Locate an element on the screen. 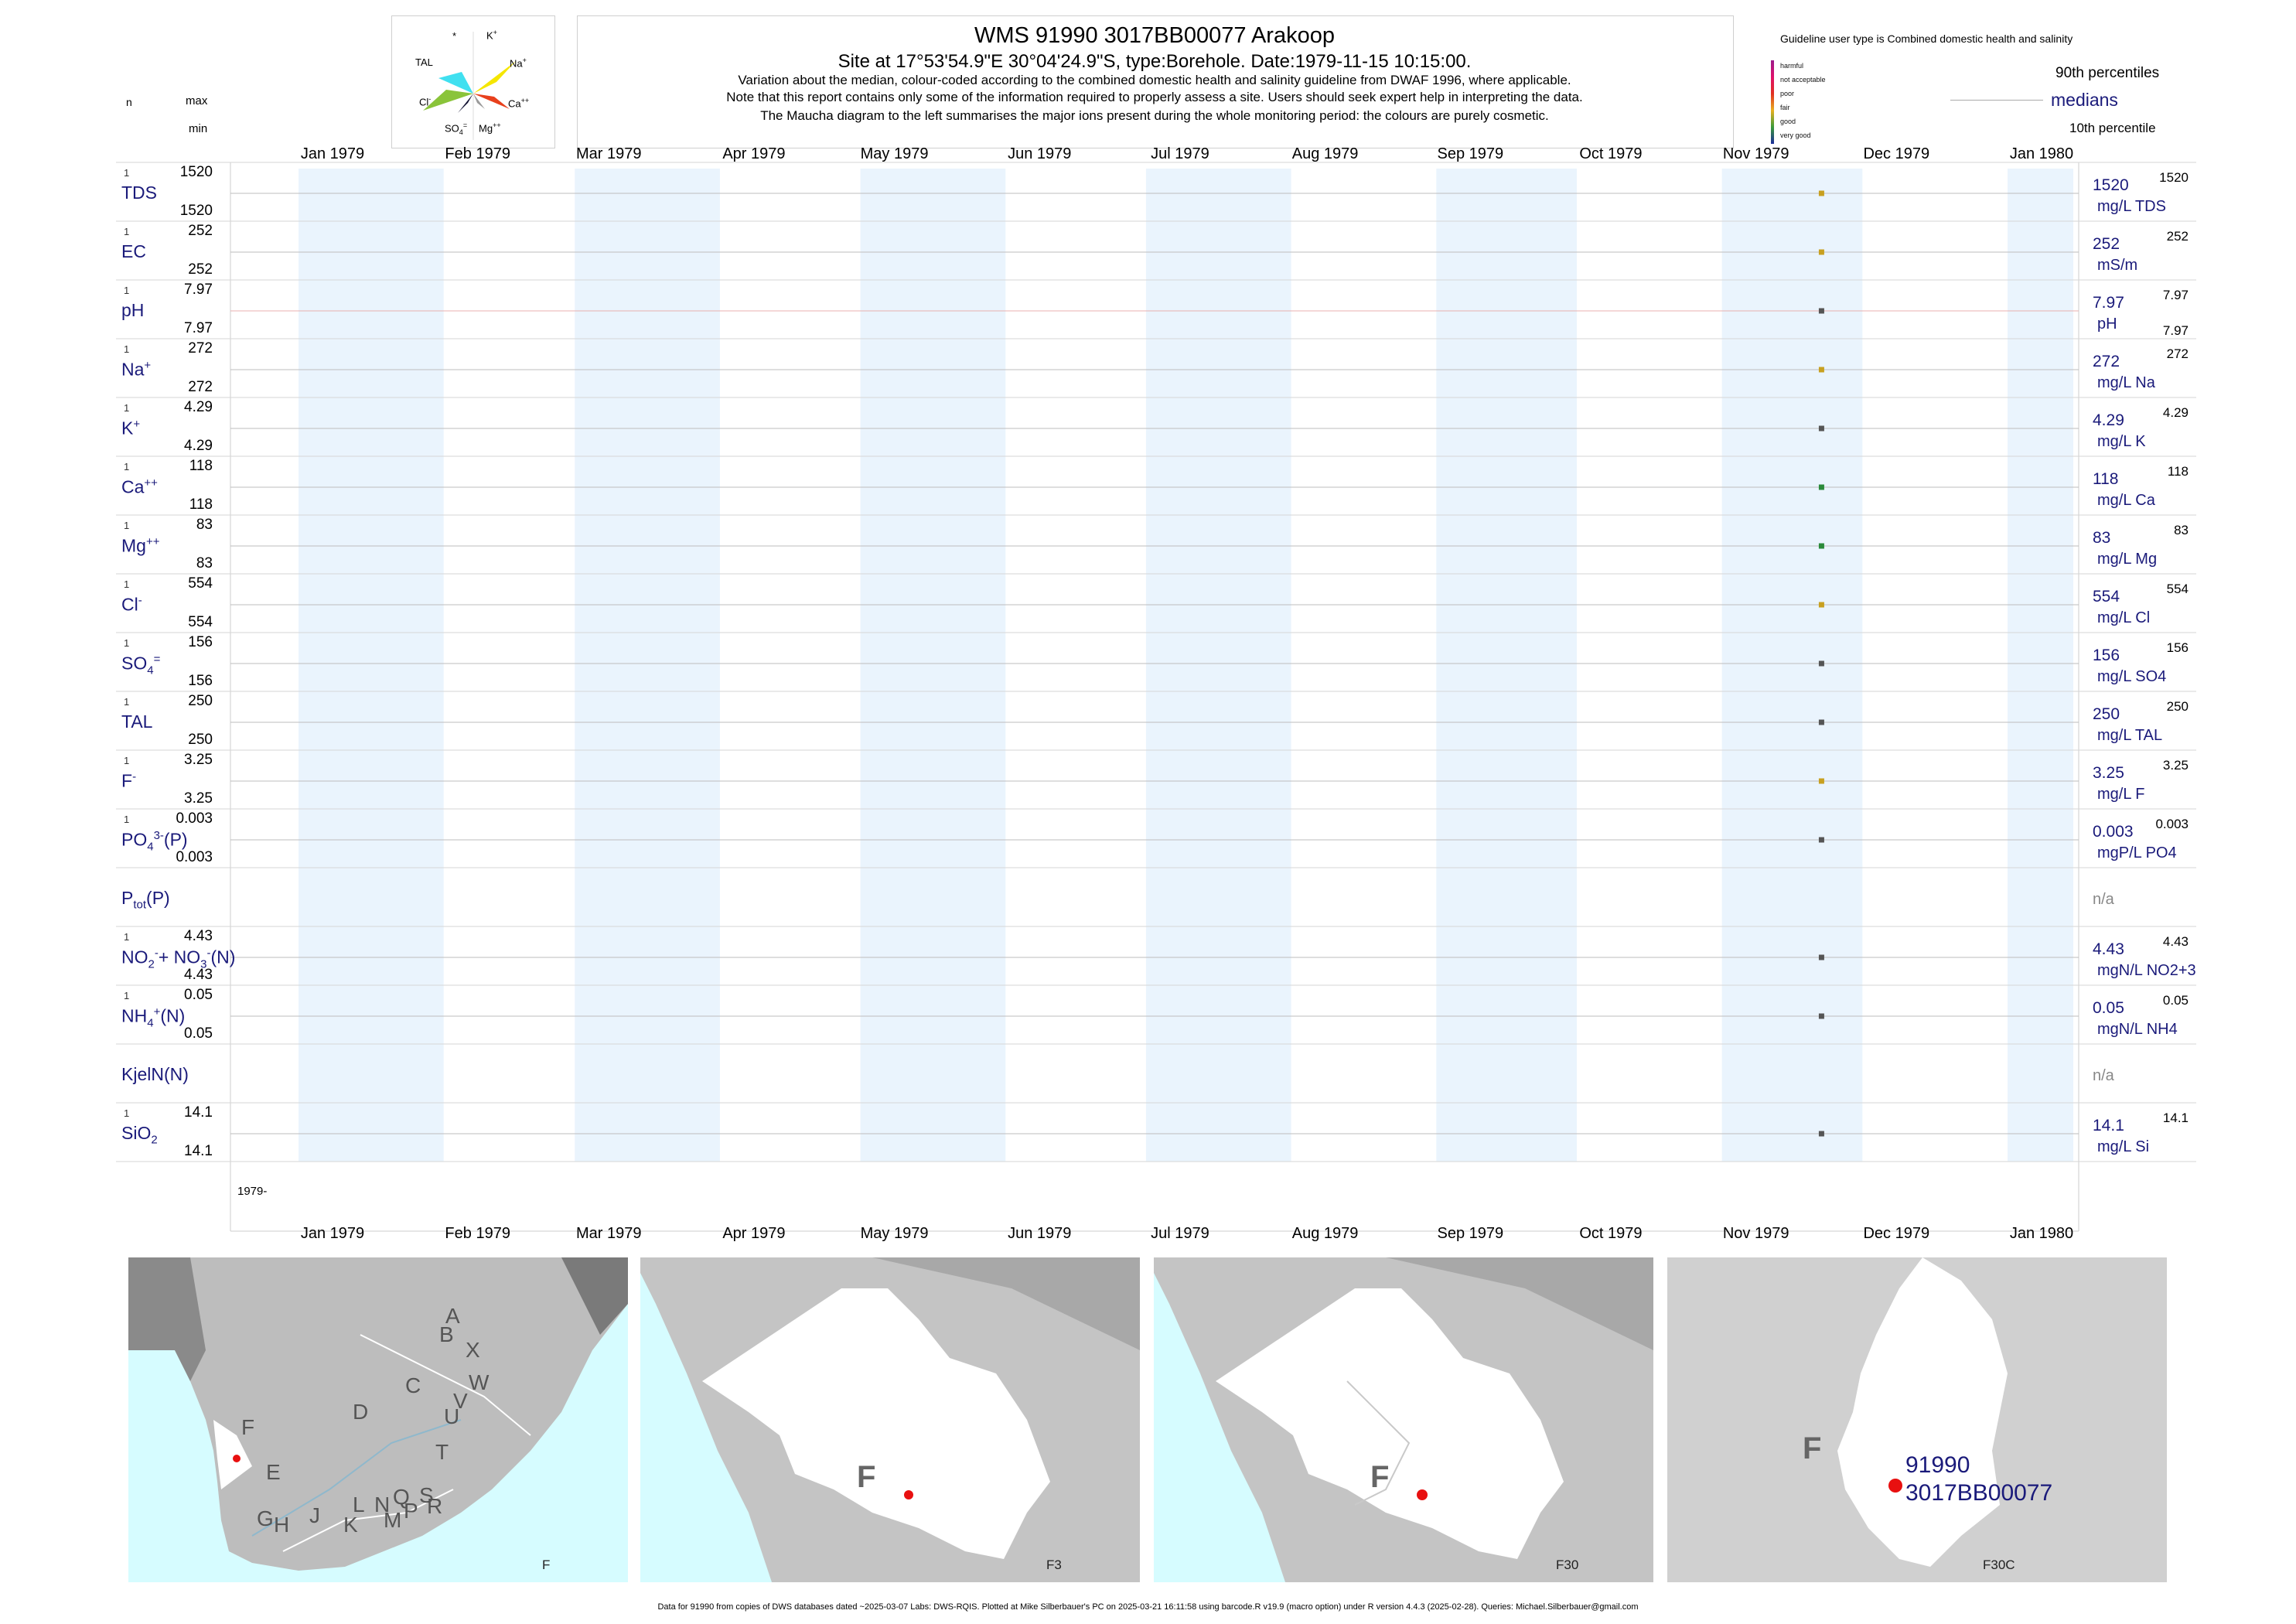  row-value-9: 250 is located at coordinates (2106, 714).